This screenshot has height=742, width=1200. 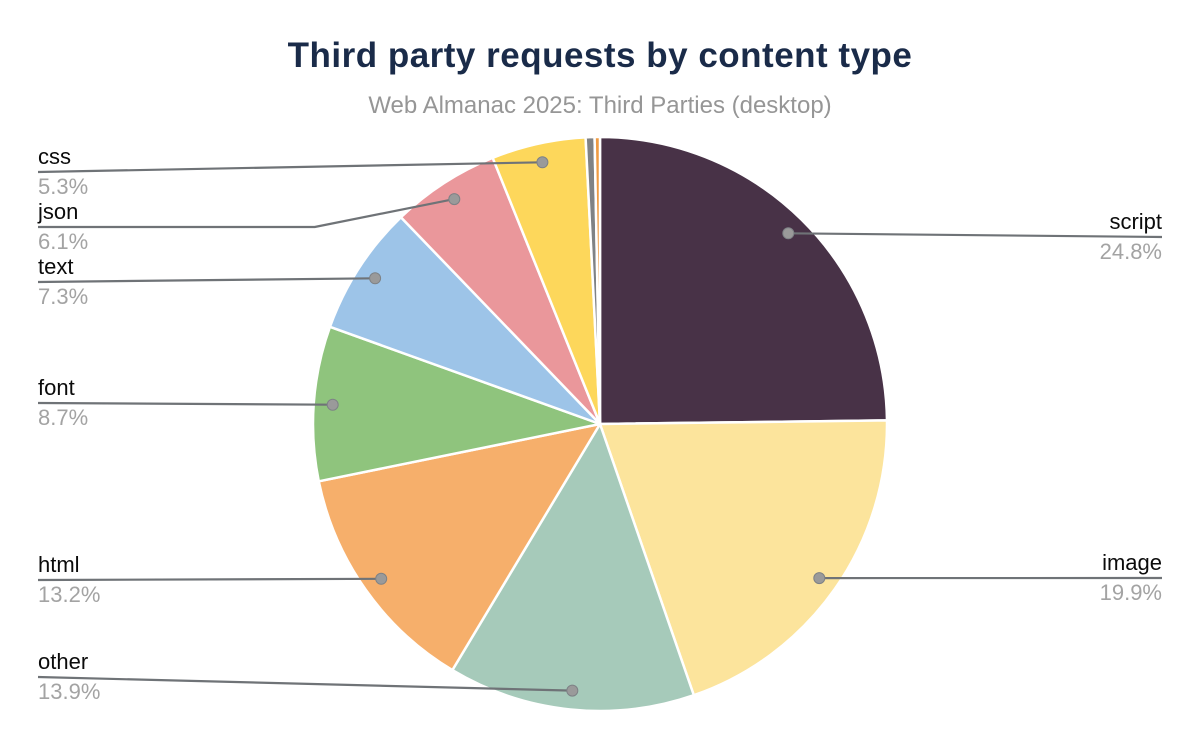 What do you see at coordinates (542, 162) in the screenshot?
I see `leader-dot-css` at bounding box center [542, 162].